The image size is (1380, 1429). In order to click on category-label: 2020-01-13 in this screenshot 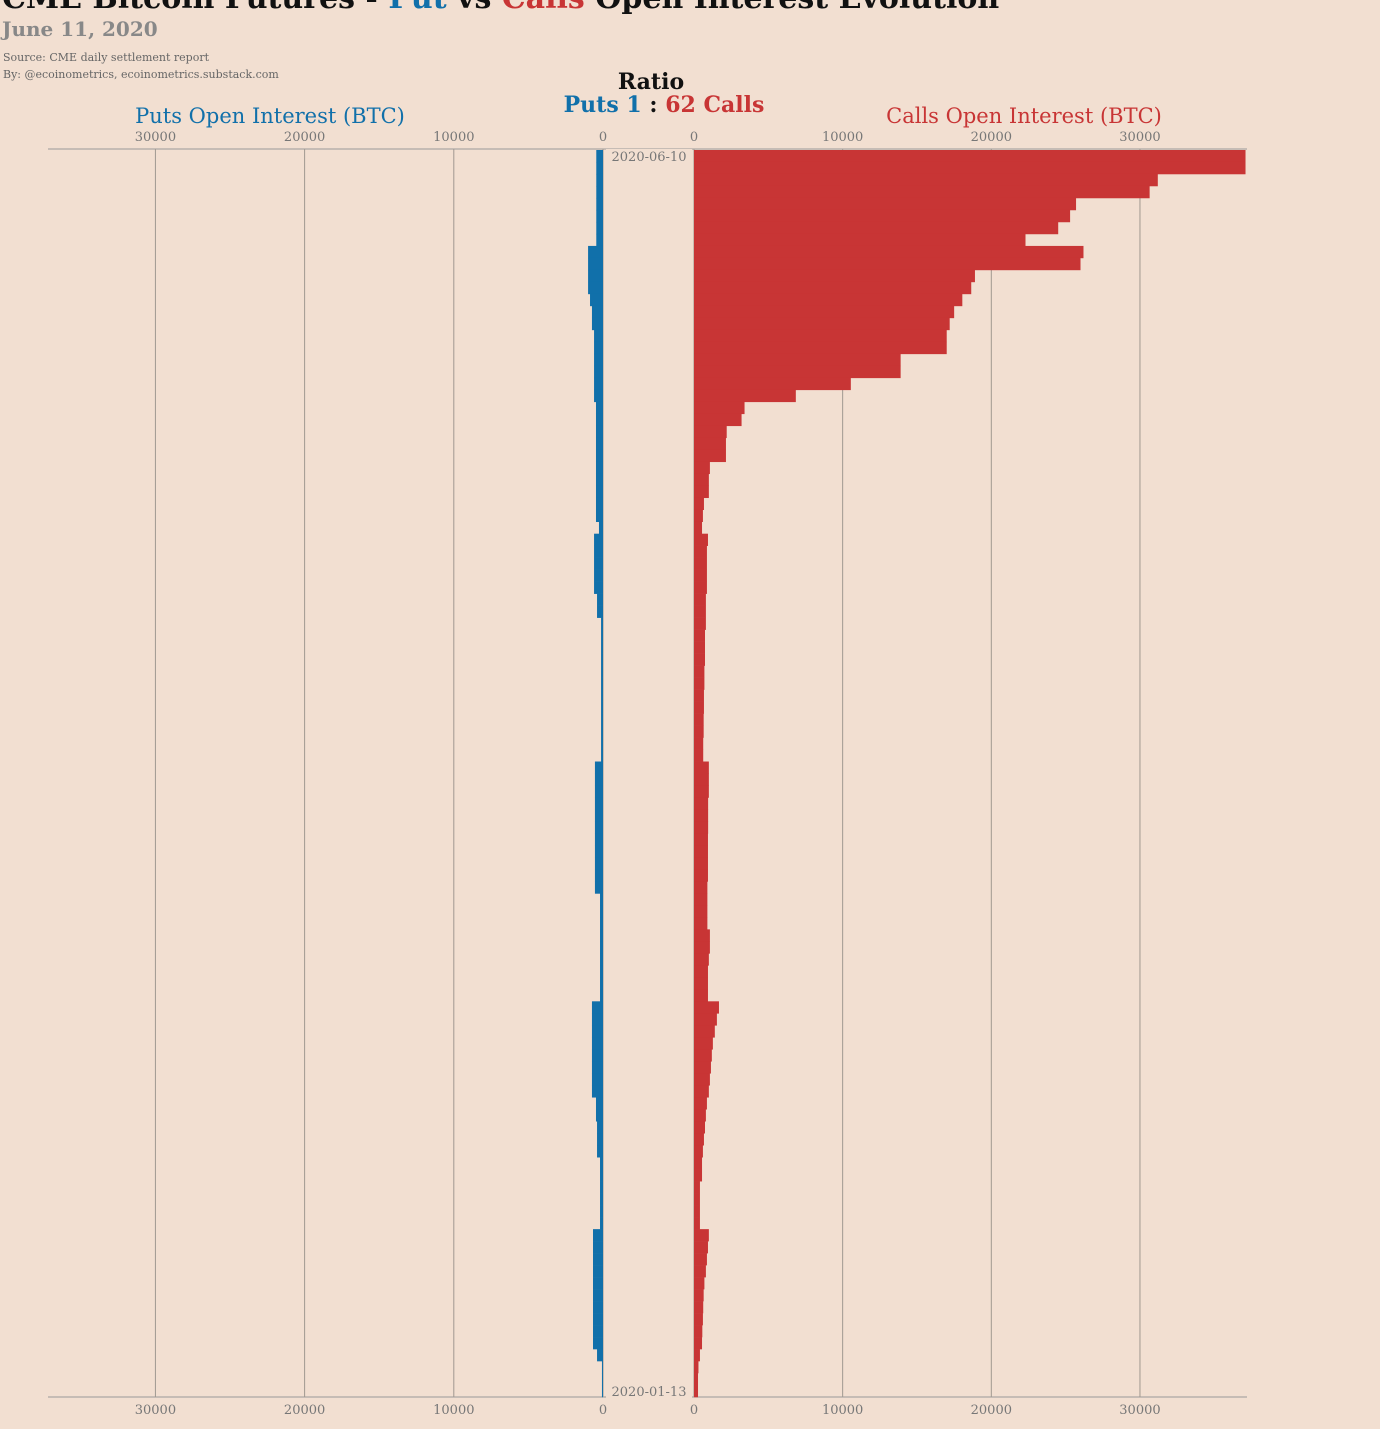, I will do `click(649, 1392)`.